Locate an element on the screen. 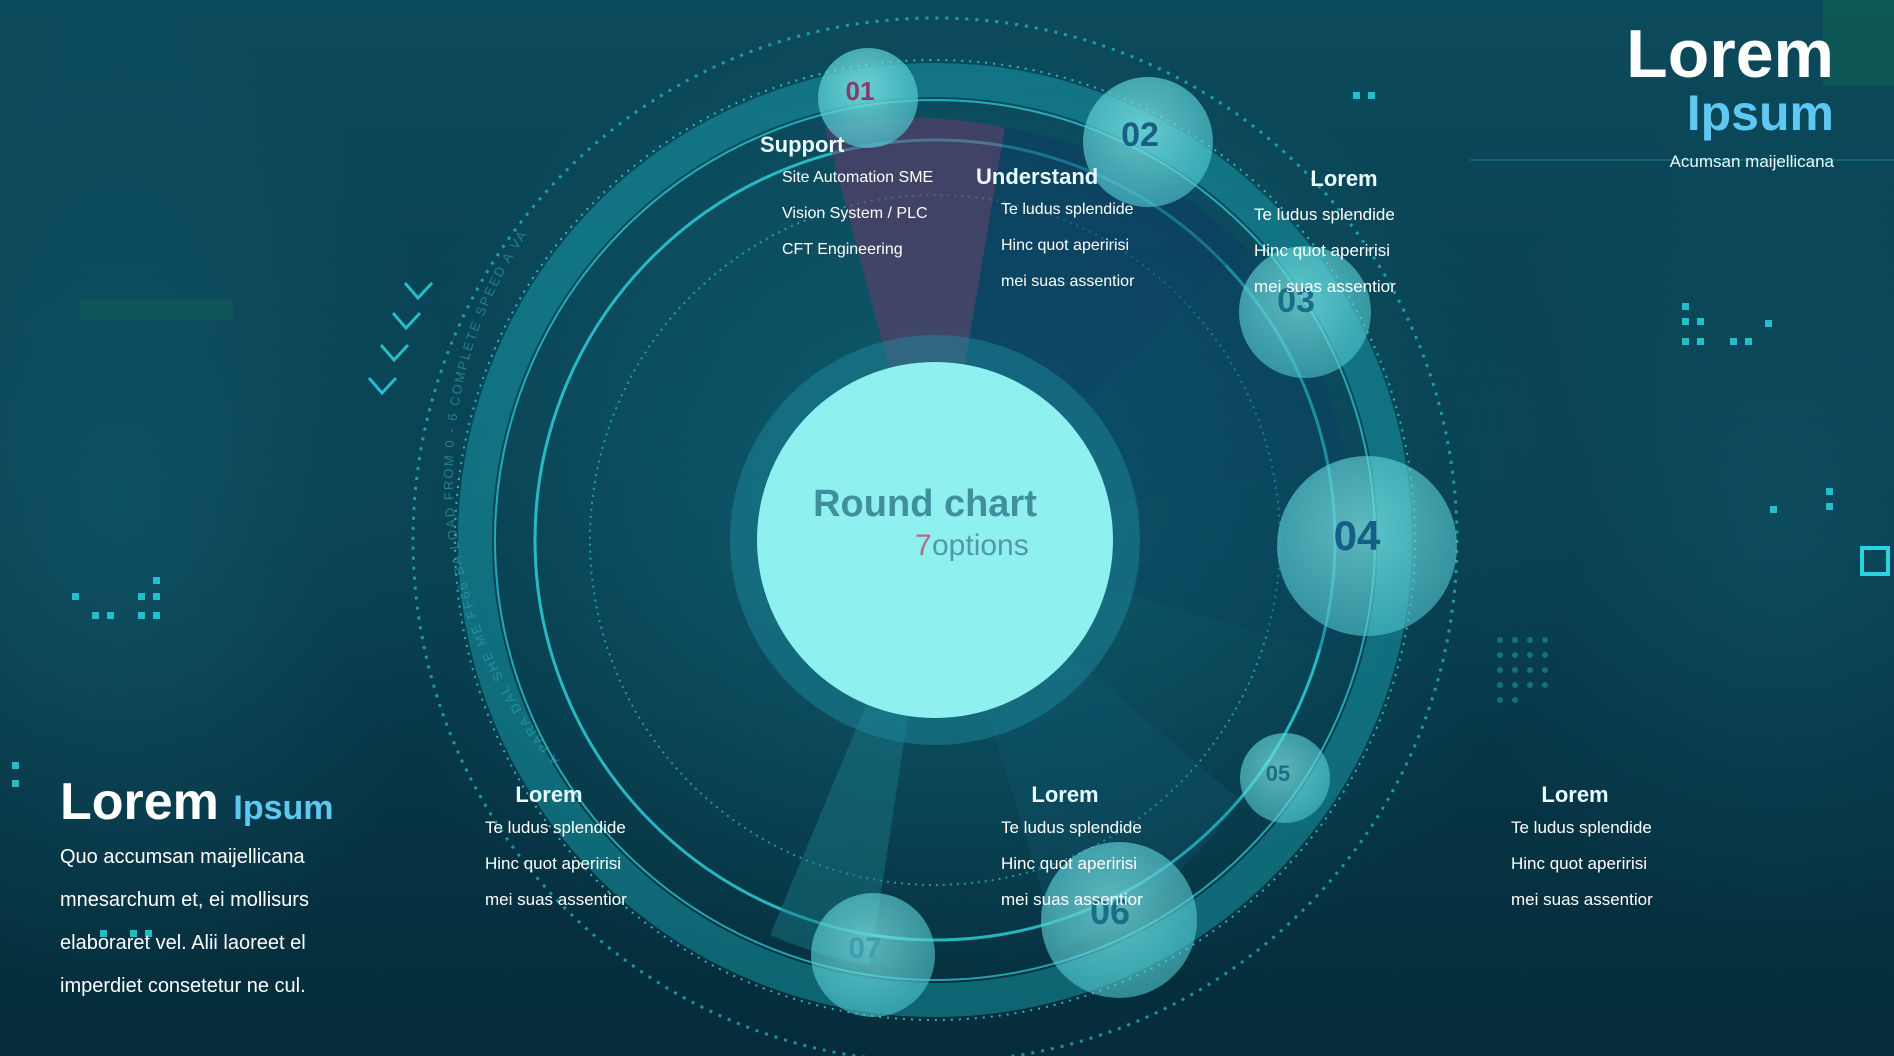 Image resolution: width=1894 pixels, height=1056 pixels. marker-02: 02 is located at coordinates (1148, 142).